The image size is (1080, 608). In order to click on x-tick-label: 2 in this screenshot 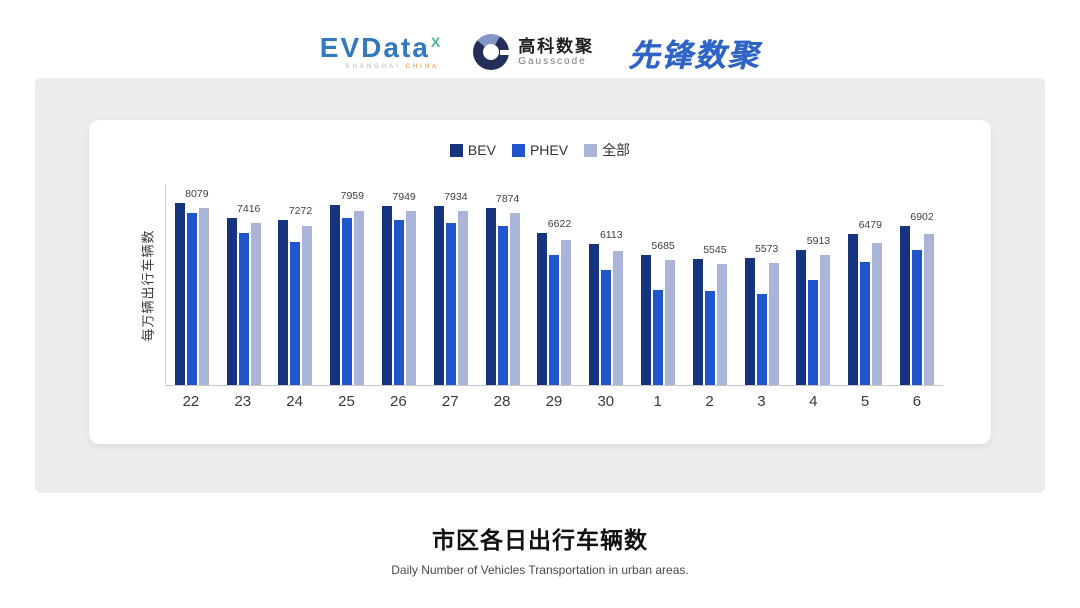, I will do `click(709, 401)`.